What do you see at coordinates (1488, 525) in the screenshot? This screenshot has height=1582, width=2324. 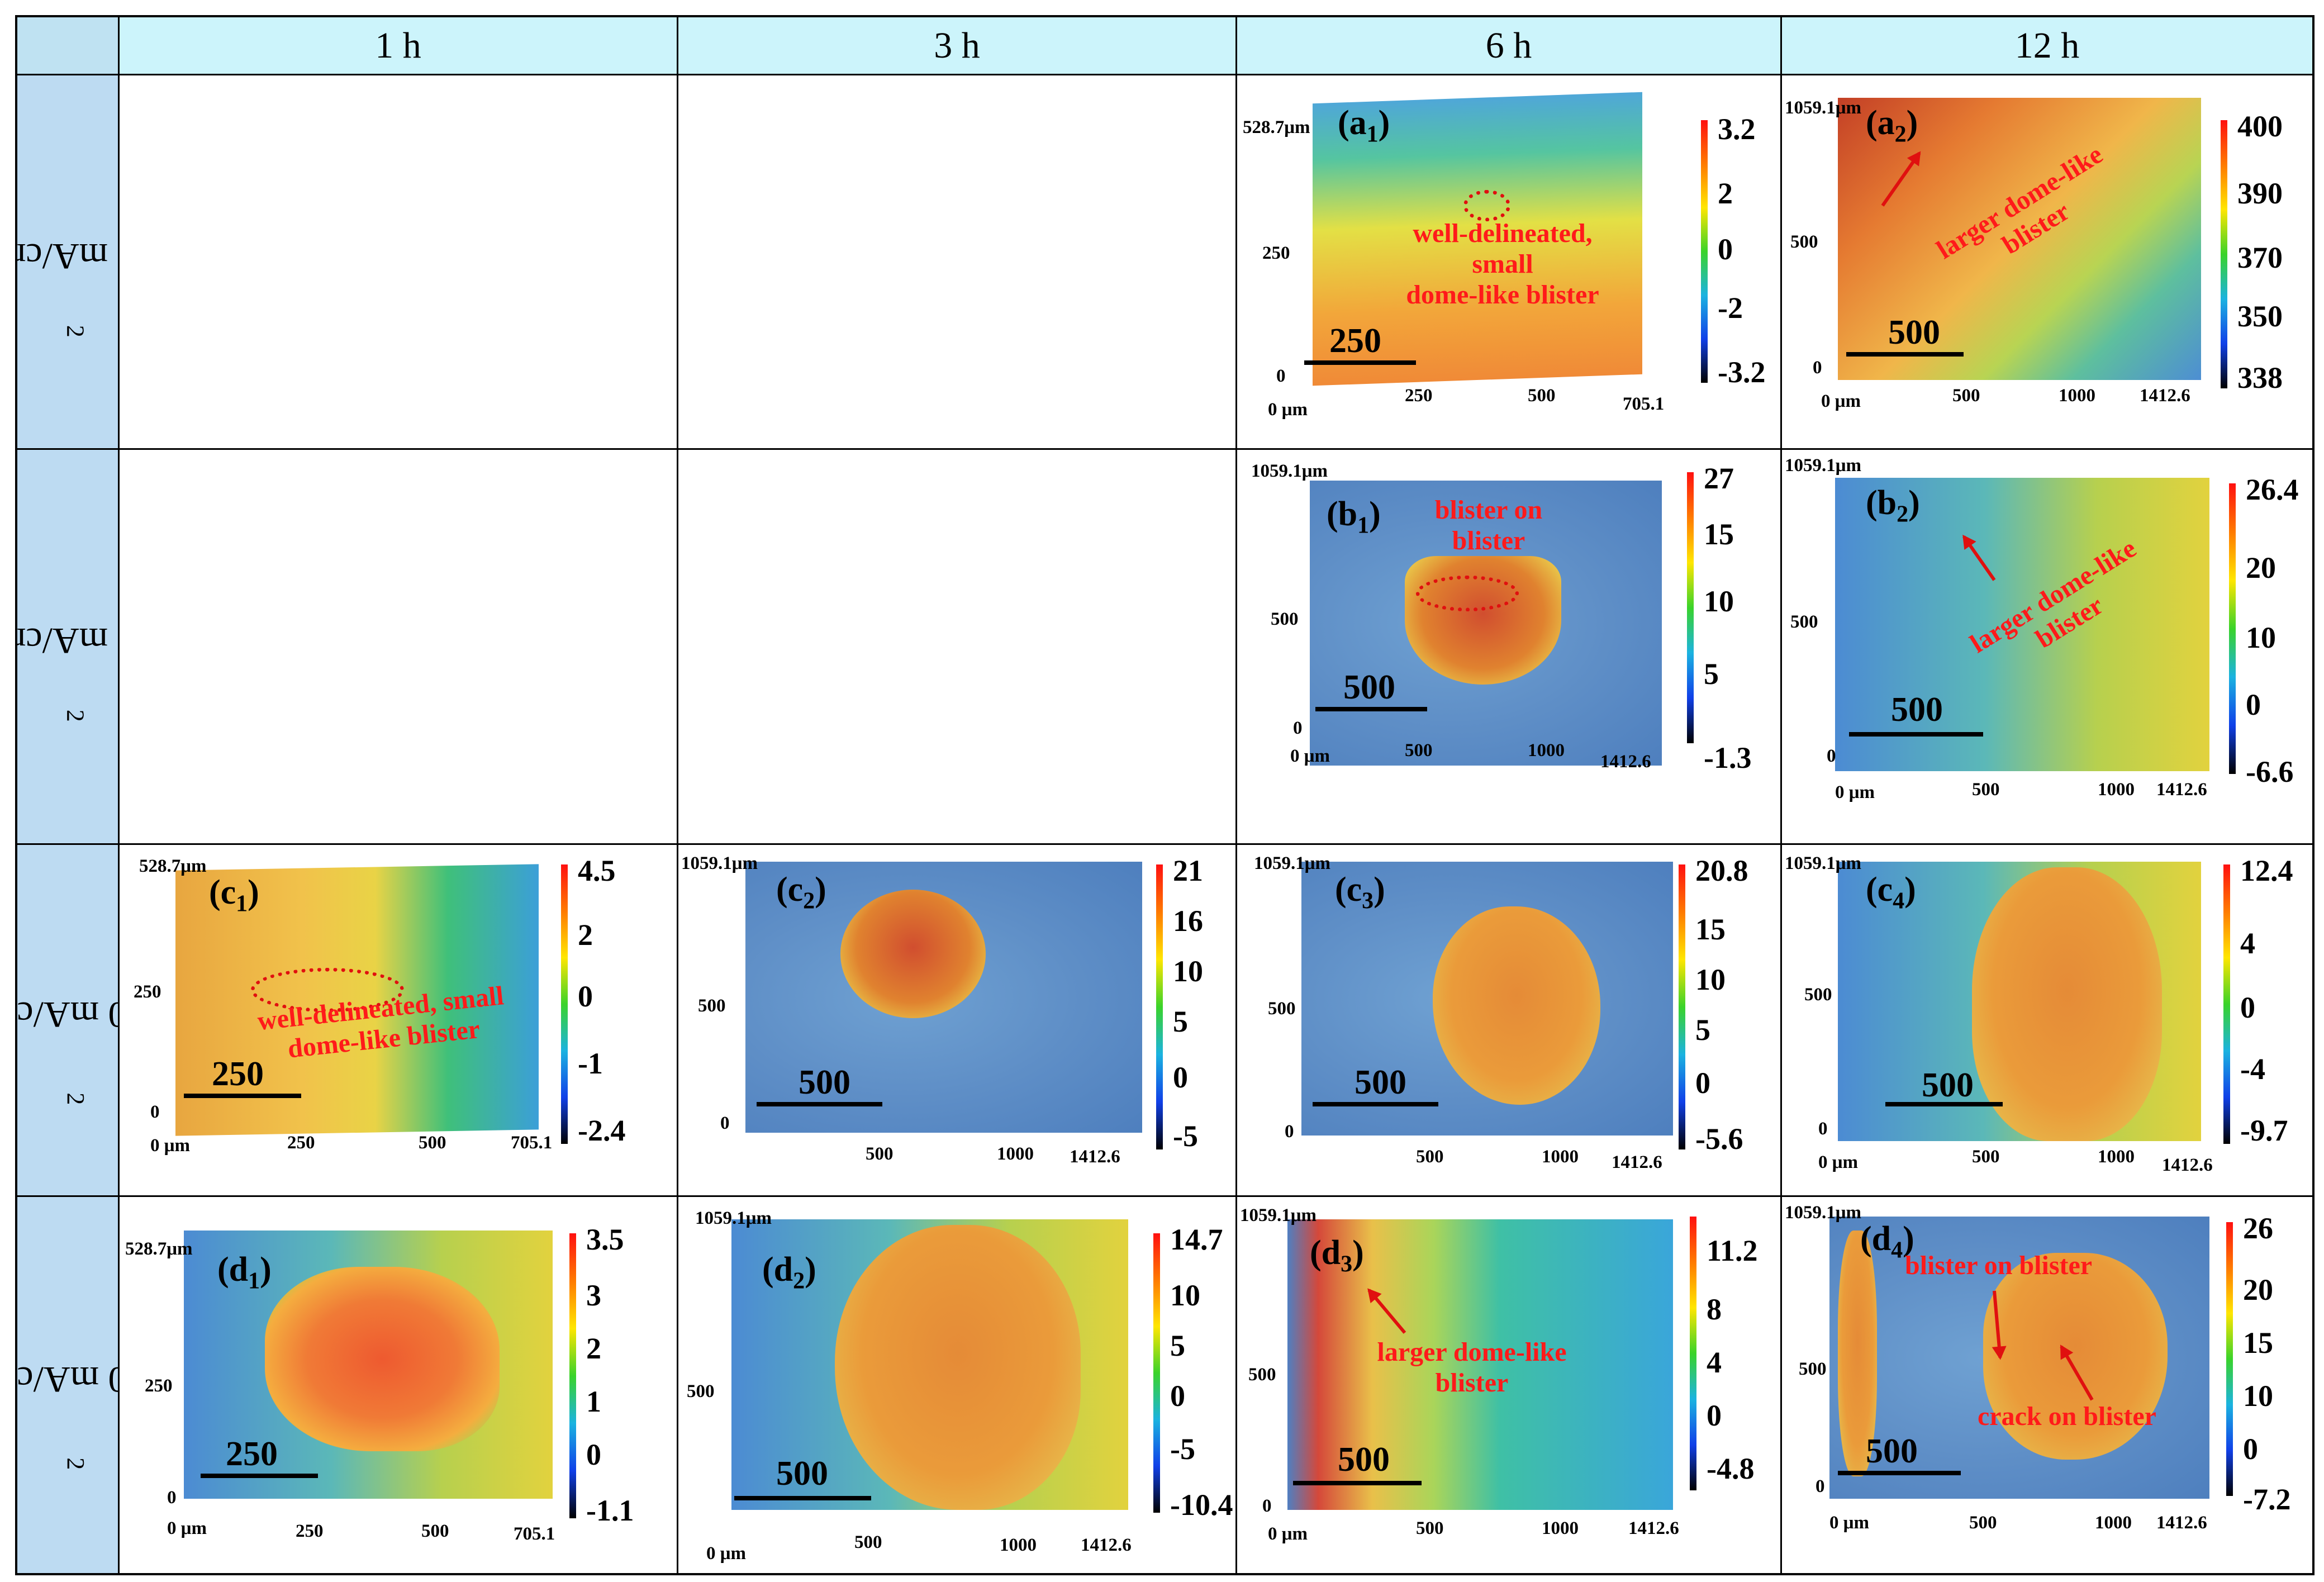 I see `annotation: blister on blister` at bounding box center [1488, 525].